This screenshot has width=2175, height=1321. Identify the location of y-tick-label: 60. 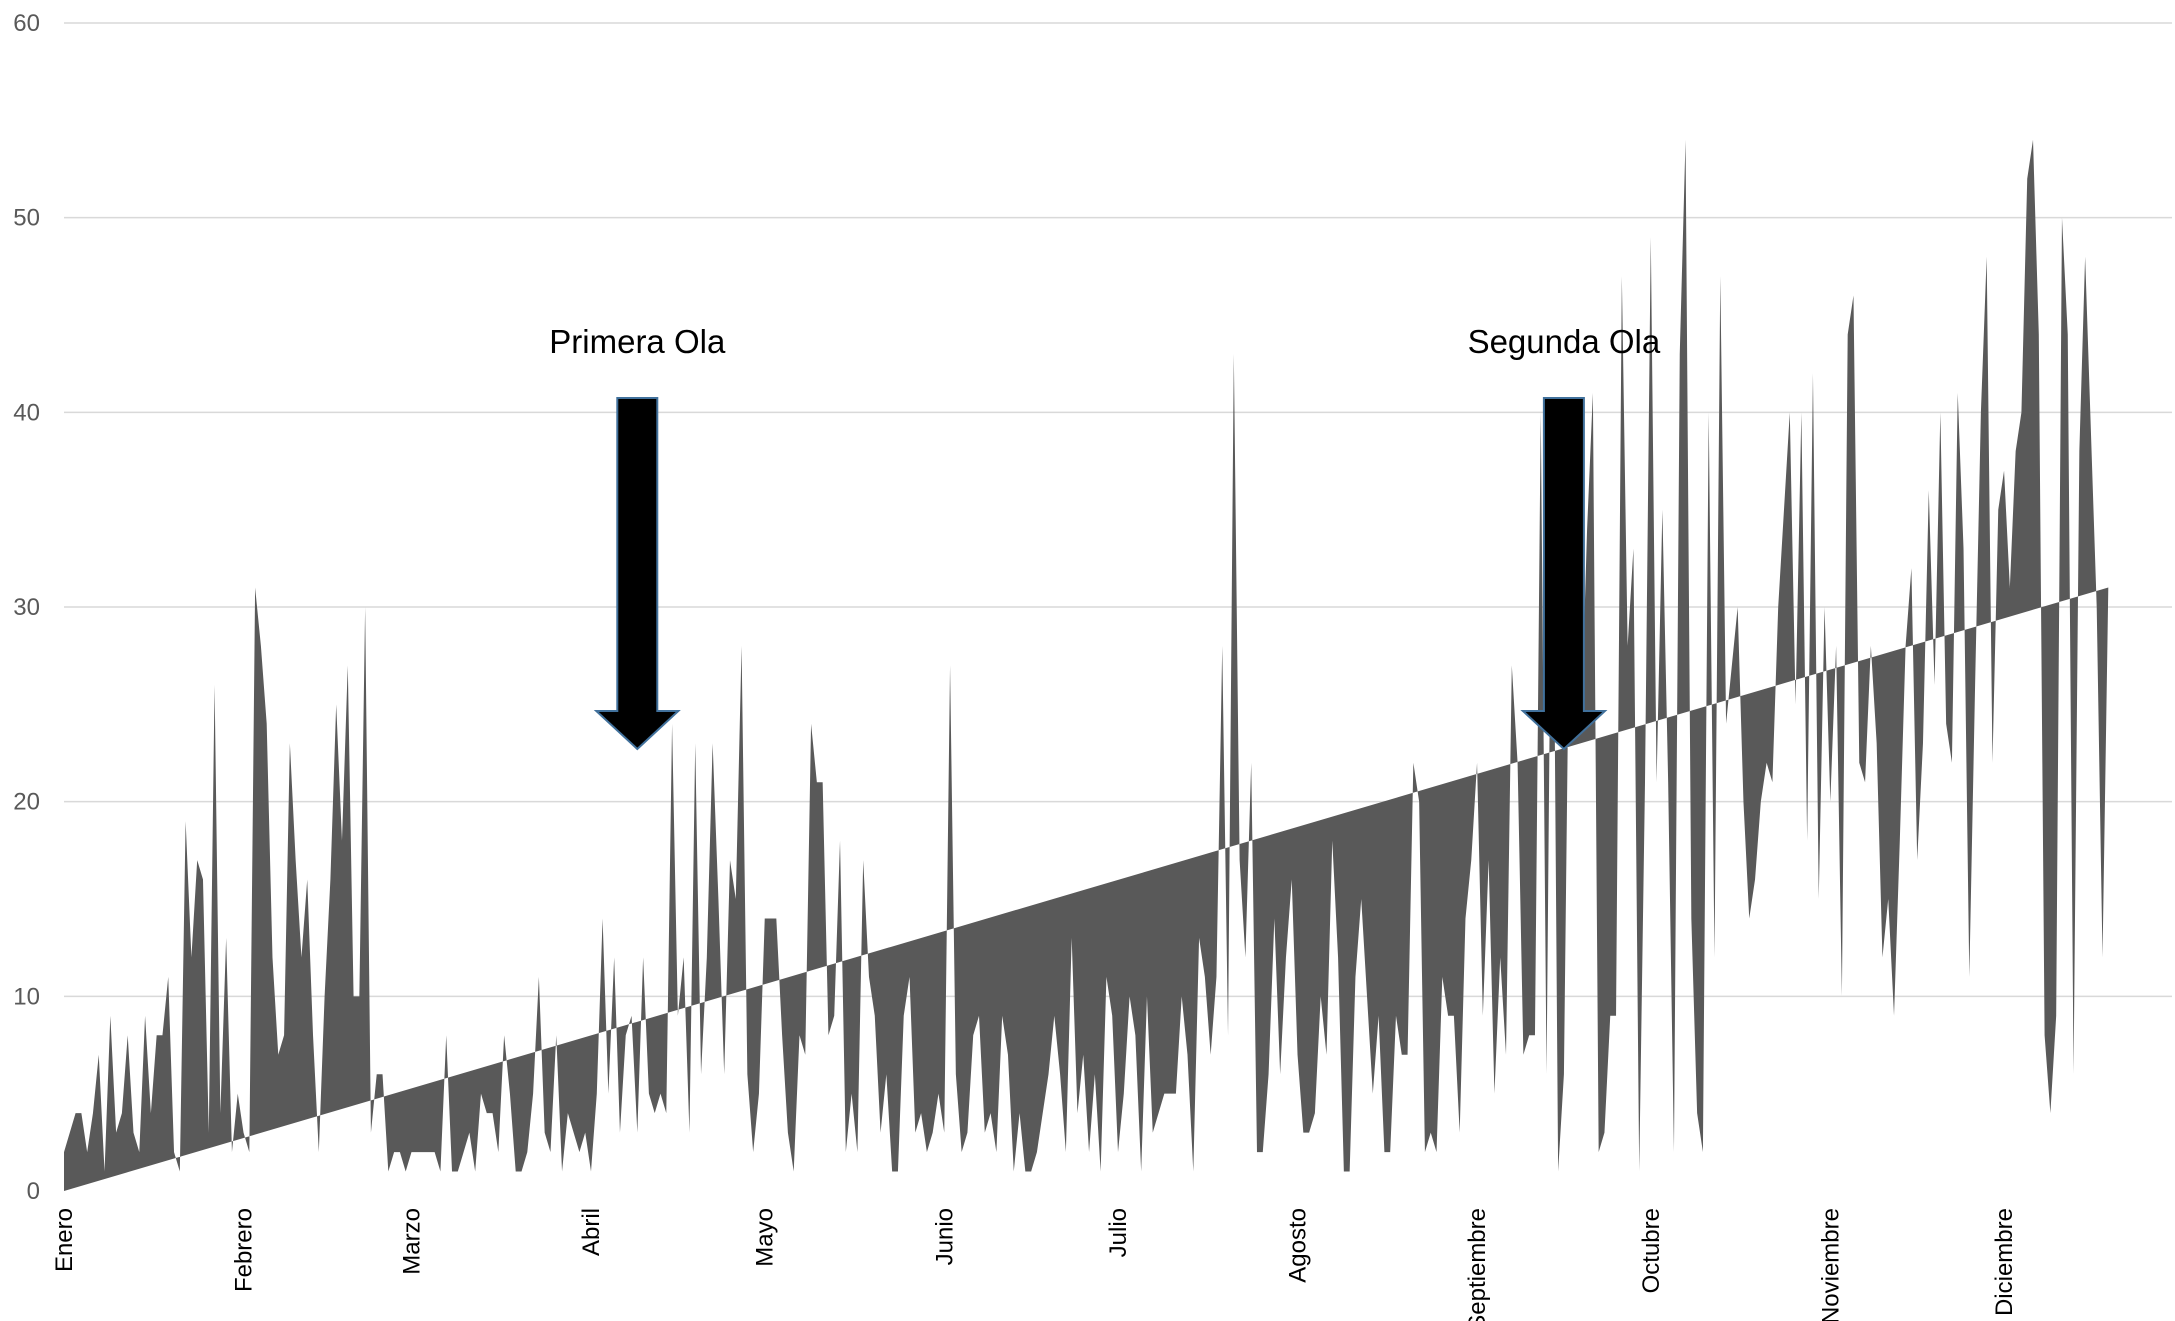
(26, 23).